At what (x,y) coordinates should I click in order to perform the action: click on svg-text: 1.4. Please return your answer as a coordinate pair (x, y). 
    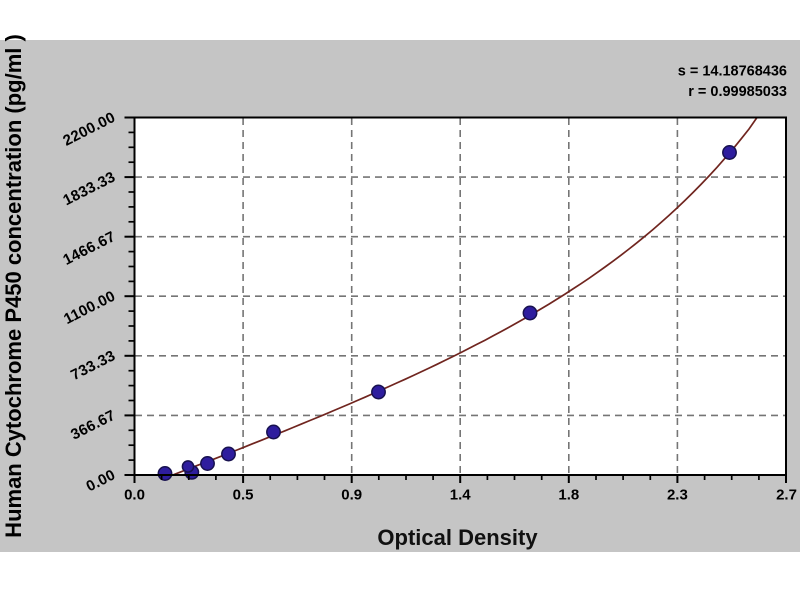
    Looking at the image, I should click on (461, 495).